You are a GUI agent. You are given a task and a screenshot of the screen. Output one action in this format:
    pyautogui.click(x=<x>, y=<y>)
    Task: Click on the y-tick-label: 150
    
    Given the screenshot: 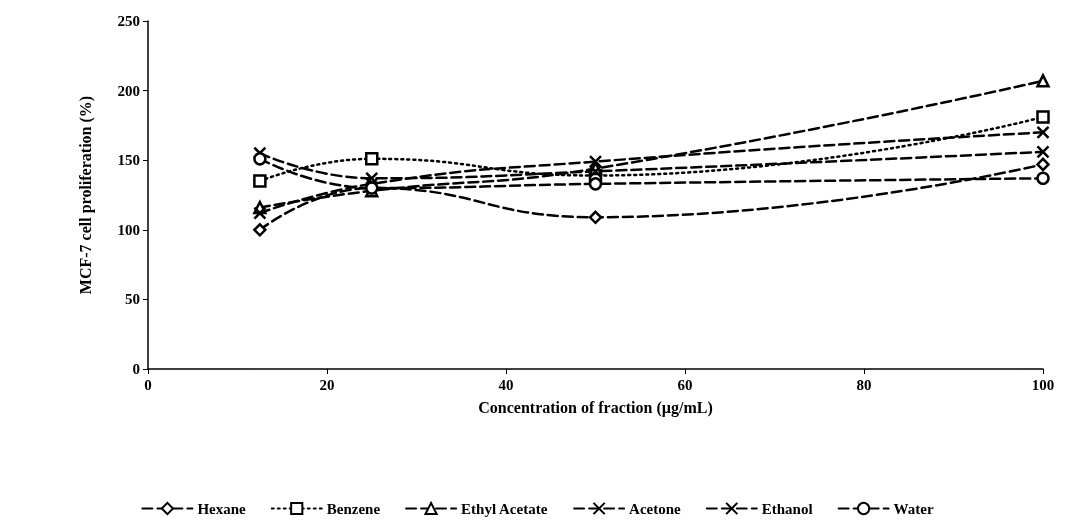 What is the action you would take?
    pyautogui.click(x=128, y=160)
    